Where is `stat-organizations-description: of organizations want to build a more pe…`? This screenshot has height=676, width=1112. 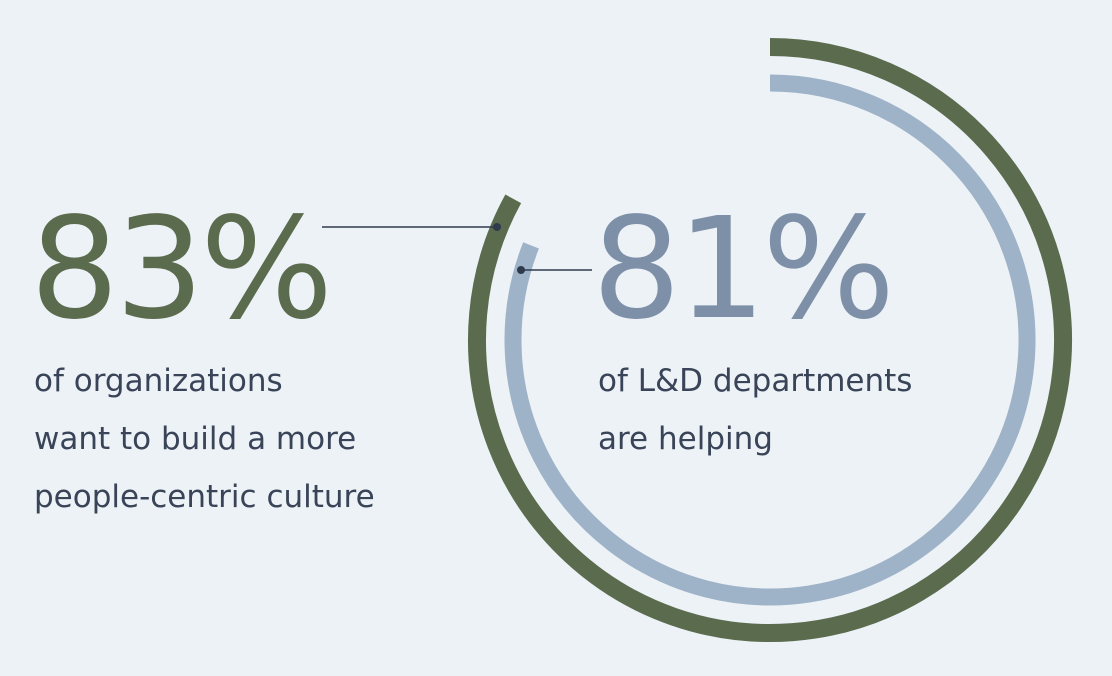
stat-organizations-description: of organizations want to build a more pe… is located at coordinates (204, 439).